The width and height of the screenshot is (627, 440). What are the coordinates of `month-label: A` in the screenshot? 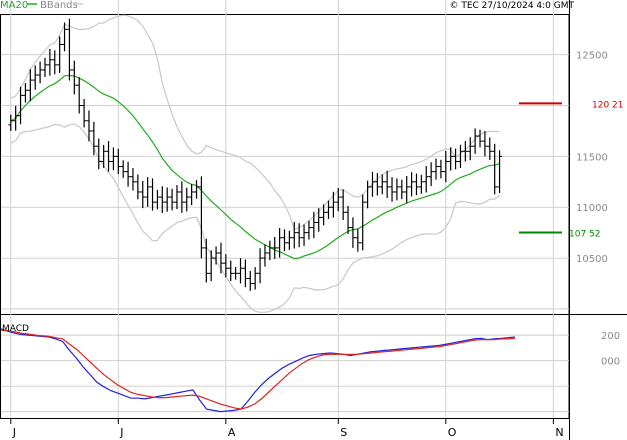 It's located at (232, 432).